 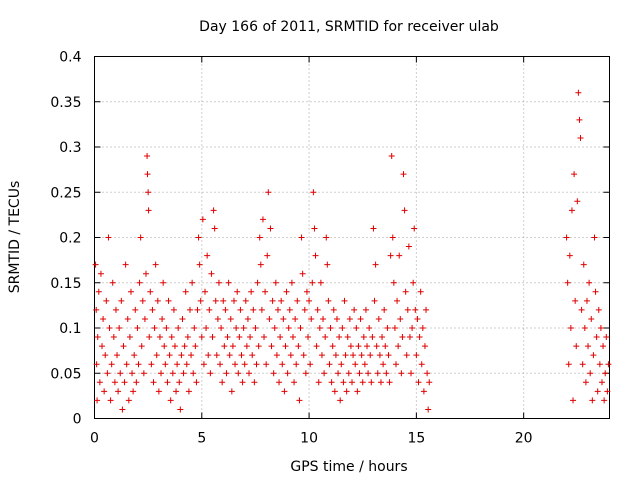 What do you see at coordinates (416, 439) in the screenshot?
I see `x-tick-label: 15` at bounding box center [416, 439].